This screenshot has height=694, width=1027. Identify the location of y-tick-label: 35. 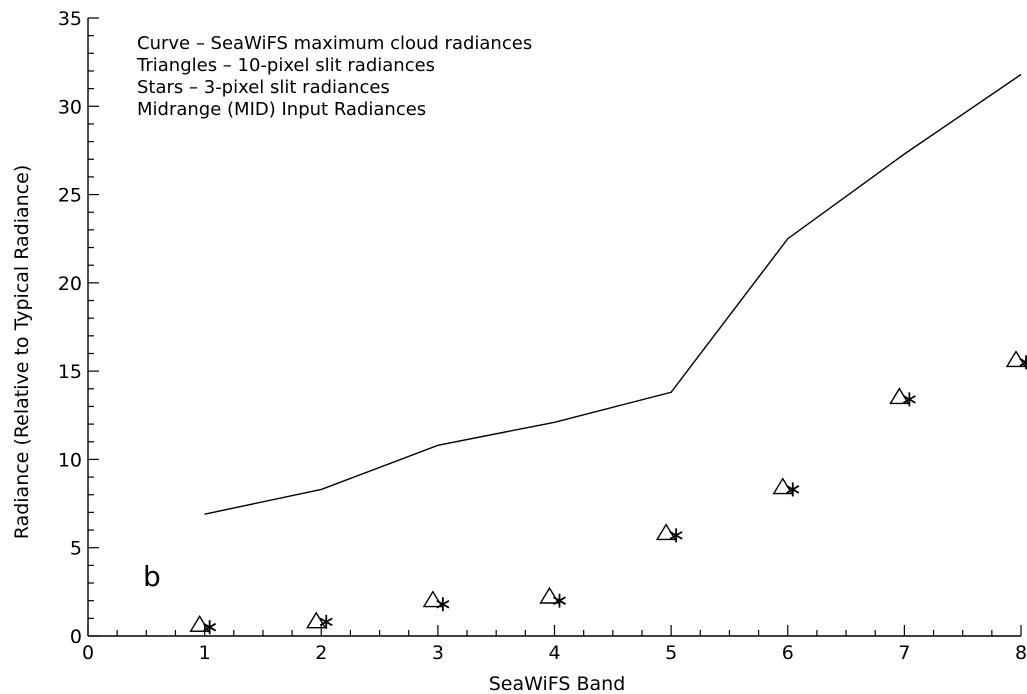
(70, 19).